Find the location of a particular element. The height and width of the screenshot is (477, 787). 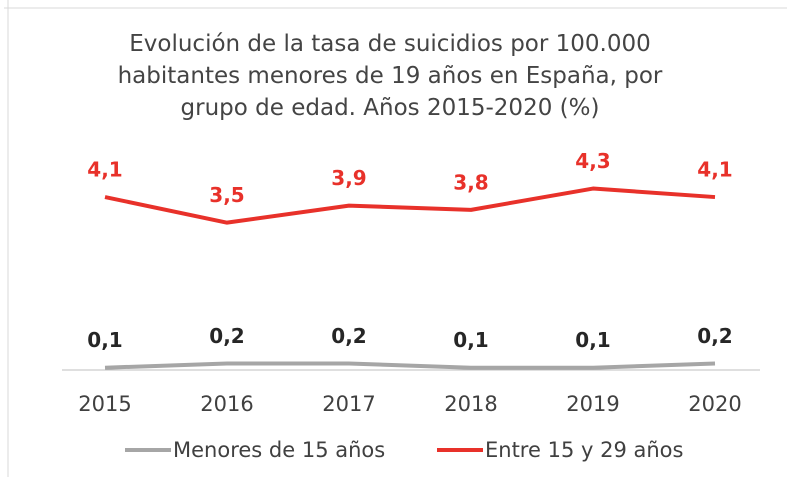

x-tick-label: 2018 is located at coordinates (470, 404).